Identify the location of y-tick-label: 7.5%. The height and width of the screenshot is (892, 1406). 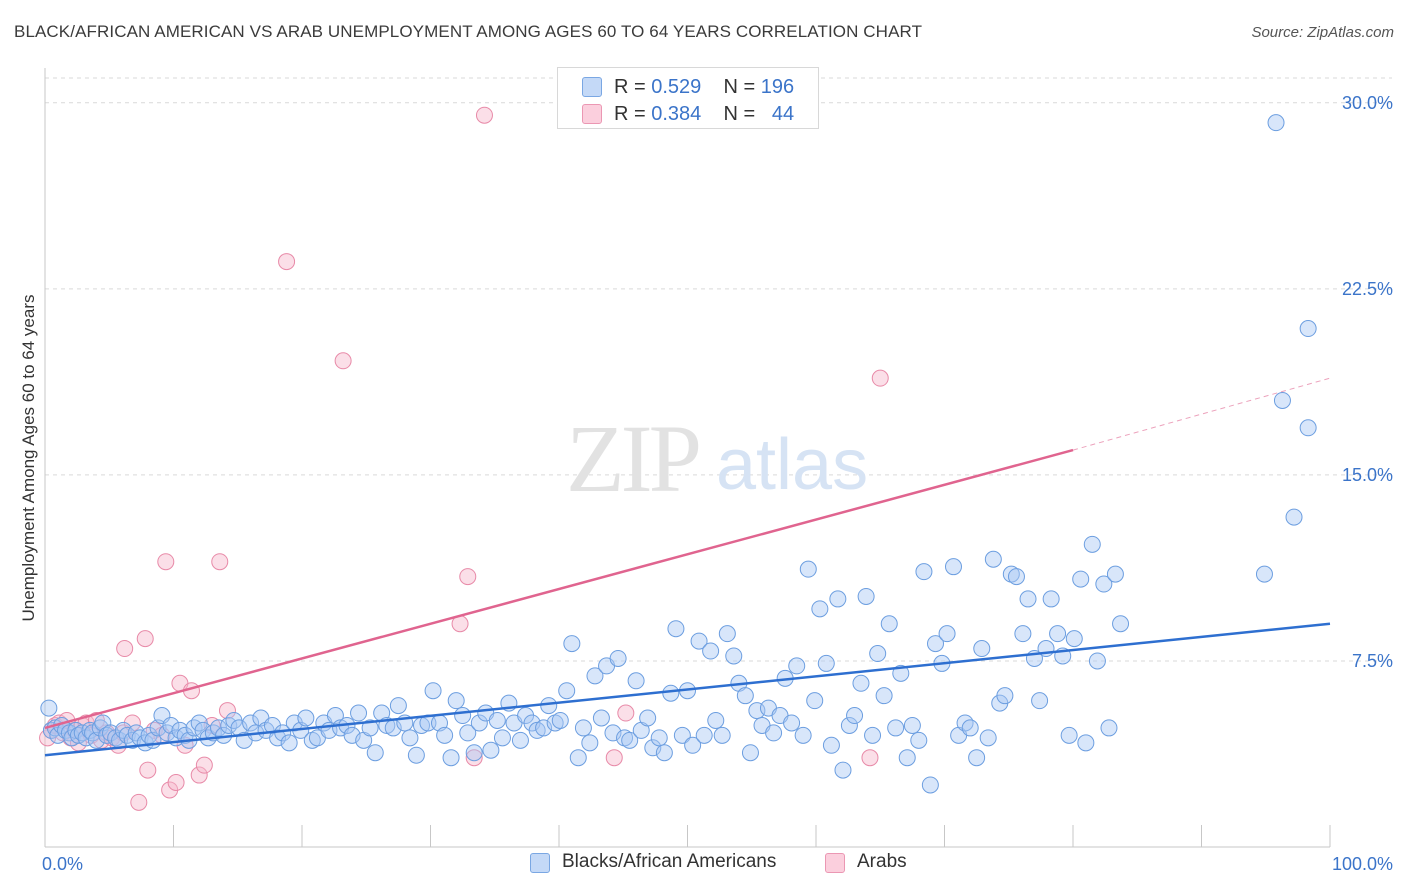
(1372, 661).